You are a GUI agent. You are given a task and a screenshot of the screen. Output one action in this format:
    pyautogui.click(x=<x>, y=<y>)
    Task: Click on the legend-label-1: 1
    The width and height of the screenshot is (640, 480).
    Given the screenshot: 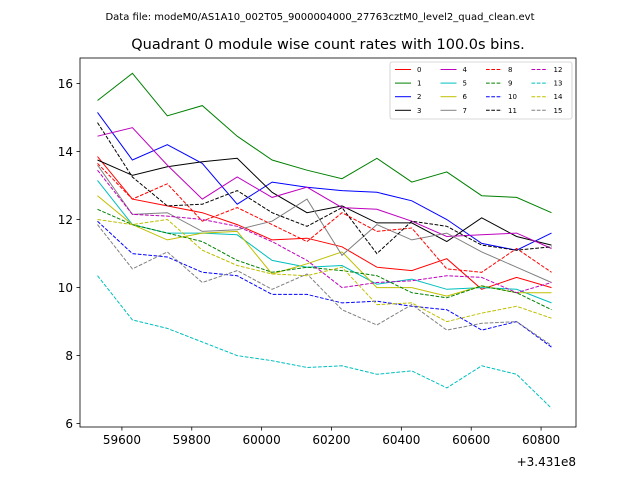 What is the action you would take?
    pyautogui.click(x=419, y=84)
    